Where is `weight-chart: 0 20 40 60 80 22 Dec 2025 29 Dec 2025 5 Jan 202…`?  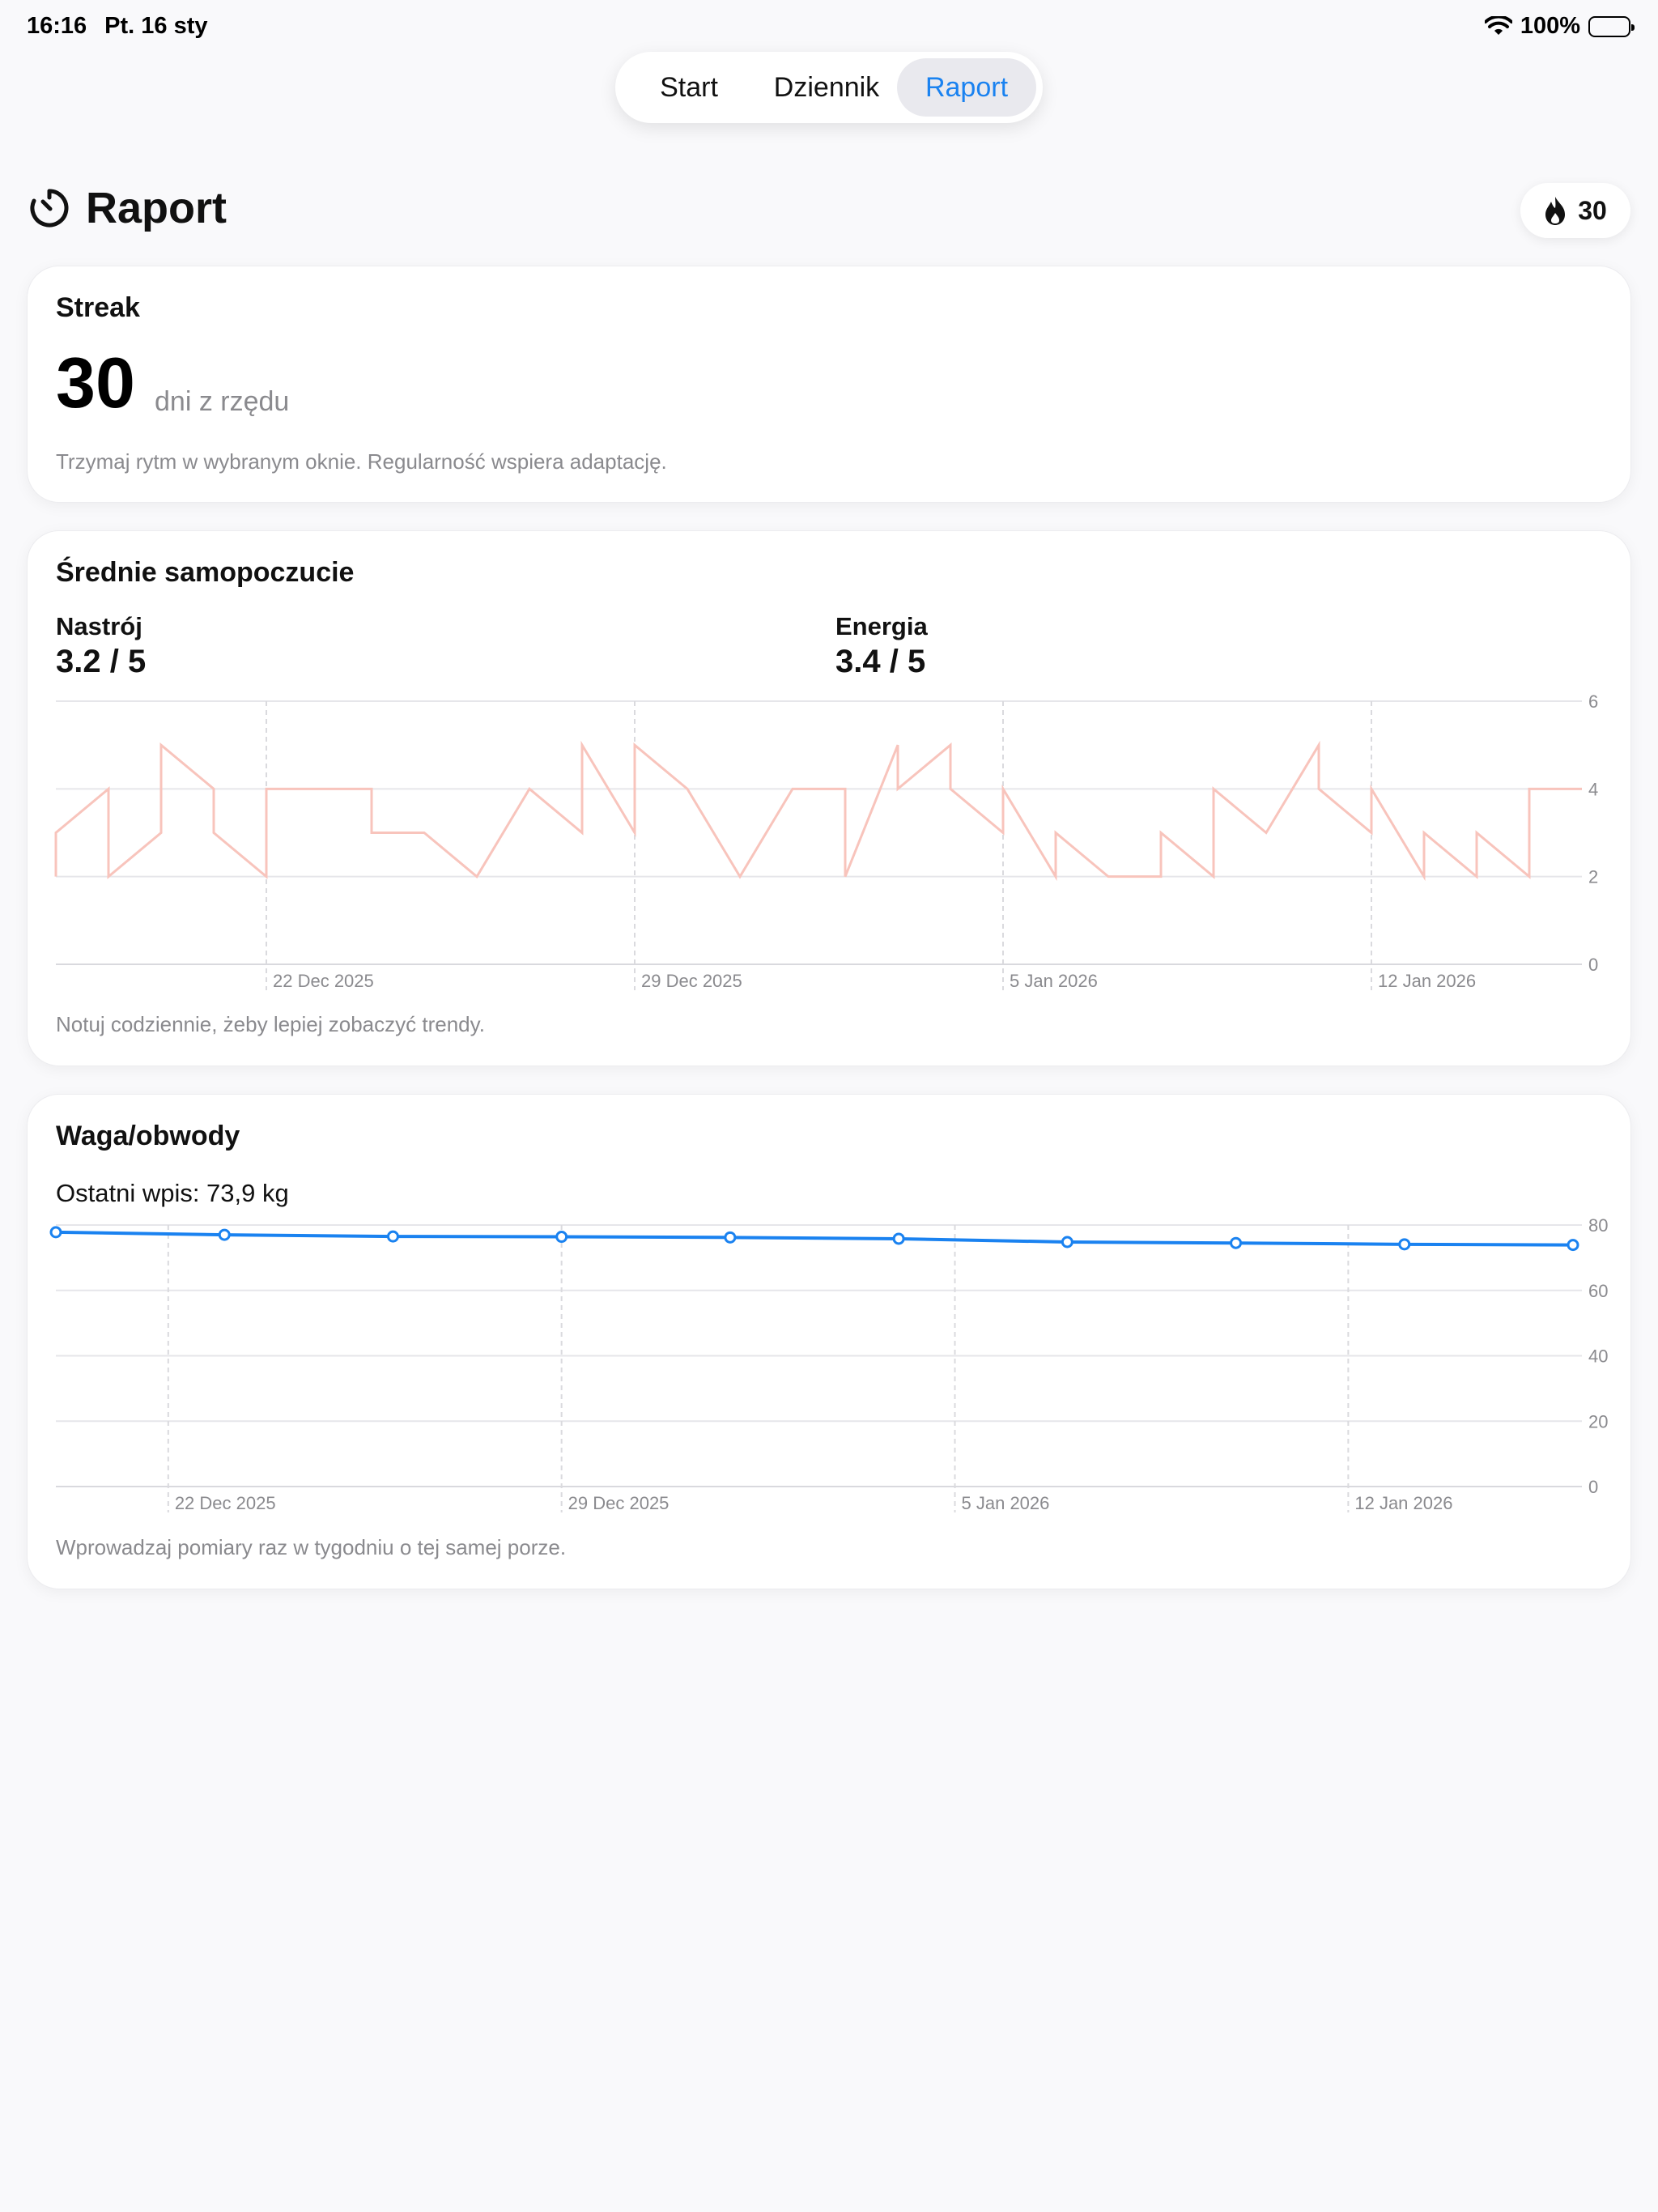 weight-chart: 0 20 40 60 80 22 Dec 2025 29 Dec 2025 5 Jan 202… is located at coordinates (828, 1364).